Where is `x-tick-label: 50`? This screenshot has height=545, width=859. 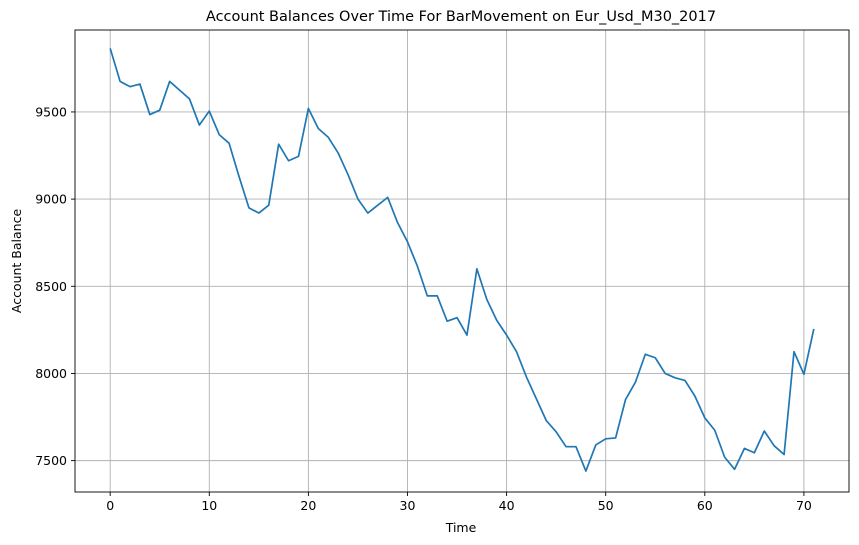 x-tick-label: 50 is located at coordinates (606, 505).